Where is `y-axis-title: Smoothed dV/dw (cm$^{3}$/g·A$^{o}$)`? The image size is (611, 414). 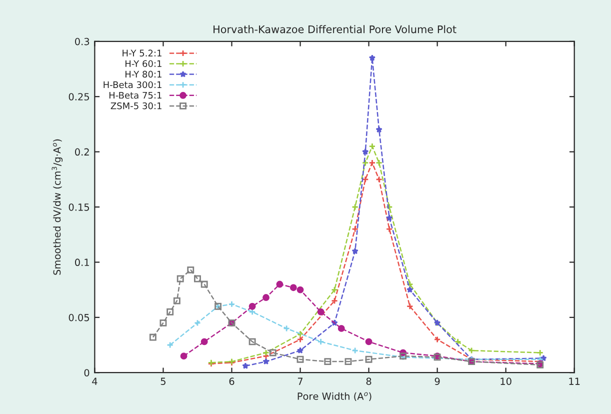 y-axis-title: Smoothed dV/dw (cm$^{3}$/g·A$^{o}$) is located at coordinates (57, 207).